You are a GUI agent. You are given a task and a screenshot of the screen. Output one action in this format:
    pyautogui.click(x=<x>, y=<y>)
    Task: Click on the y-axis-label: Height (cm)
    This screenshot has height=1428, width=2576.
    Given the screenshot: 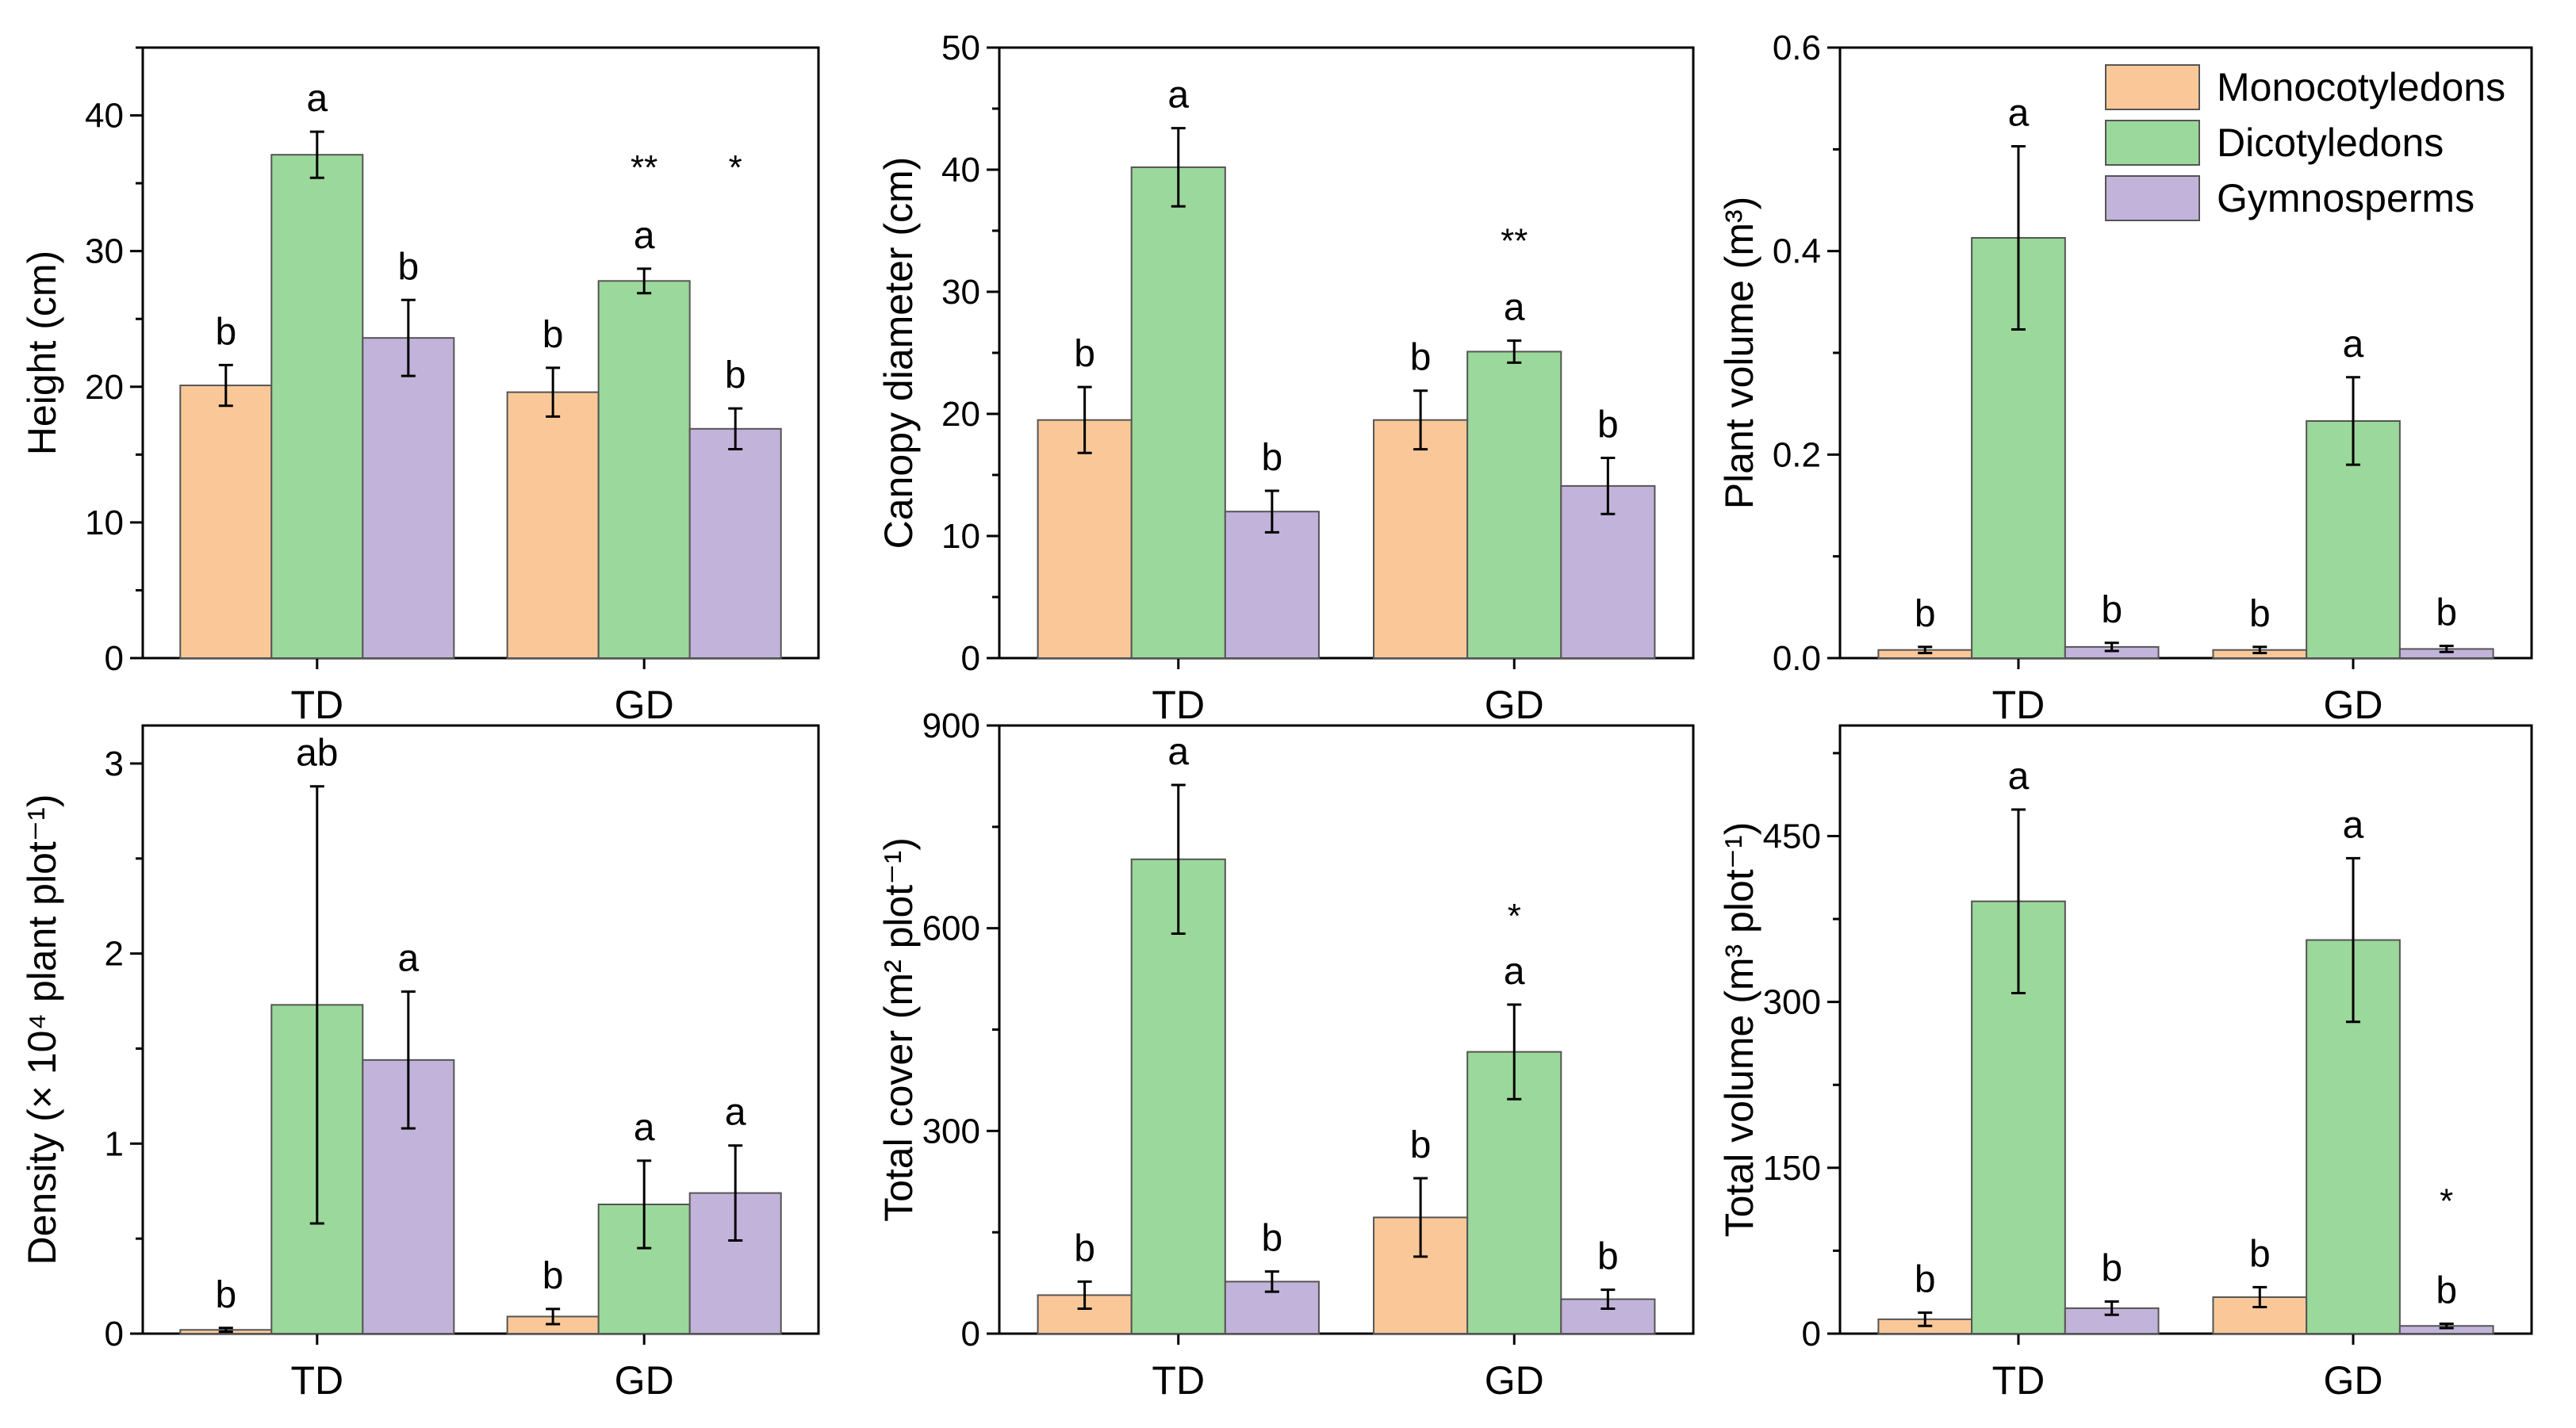 What is the action you would take?
    pyautogui.click(x=42, y=353)
    